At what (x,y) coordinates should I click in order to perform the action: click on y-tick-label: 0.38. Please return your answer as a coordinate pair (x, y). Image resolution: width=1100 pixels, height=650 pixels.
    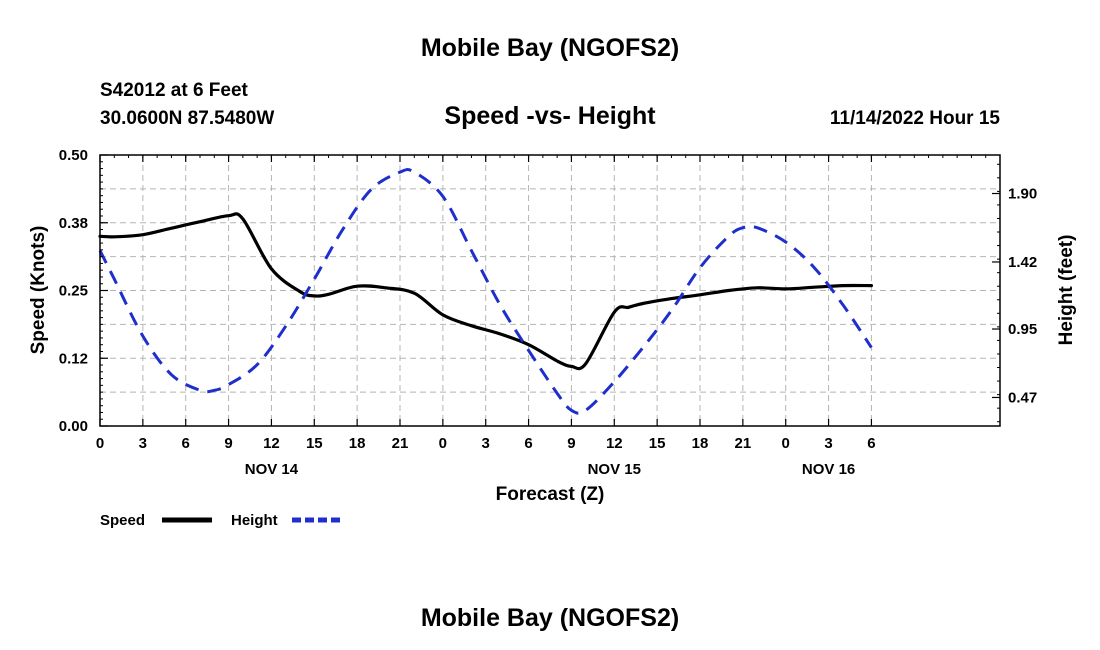
    Looking at the image, I should click on (73, 223).